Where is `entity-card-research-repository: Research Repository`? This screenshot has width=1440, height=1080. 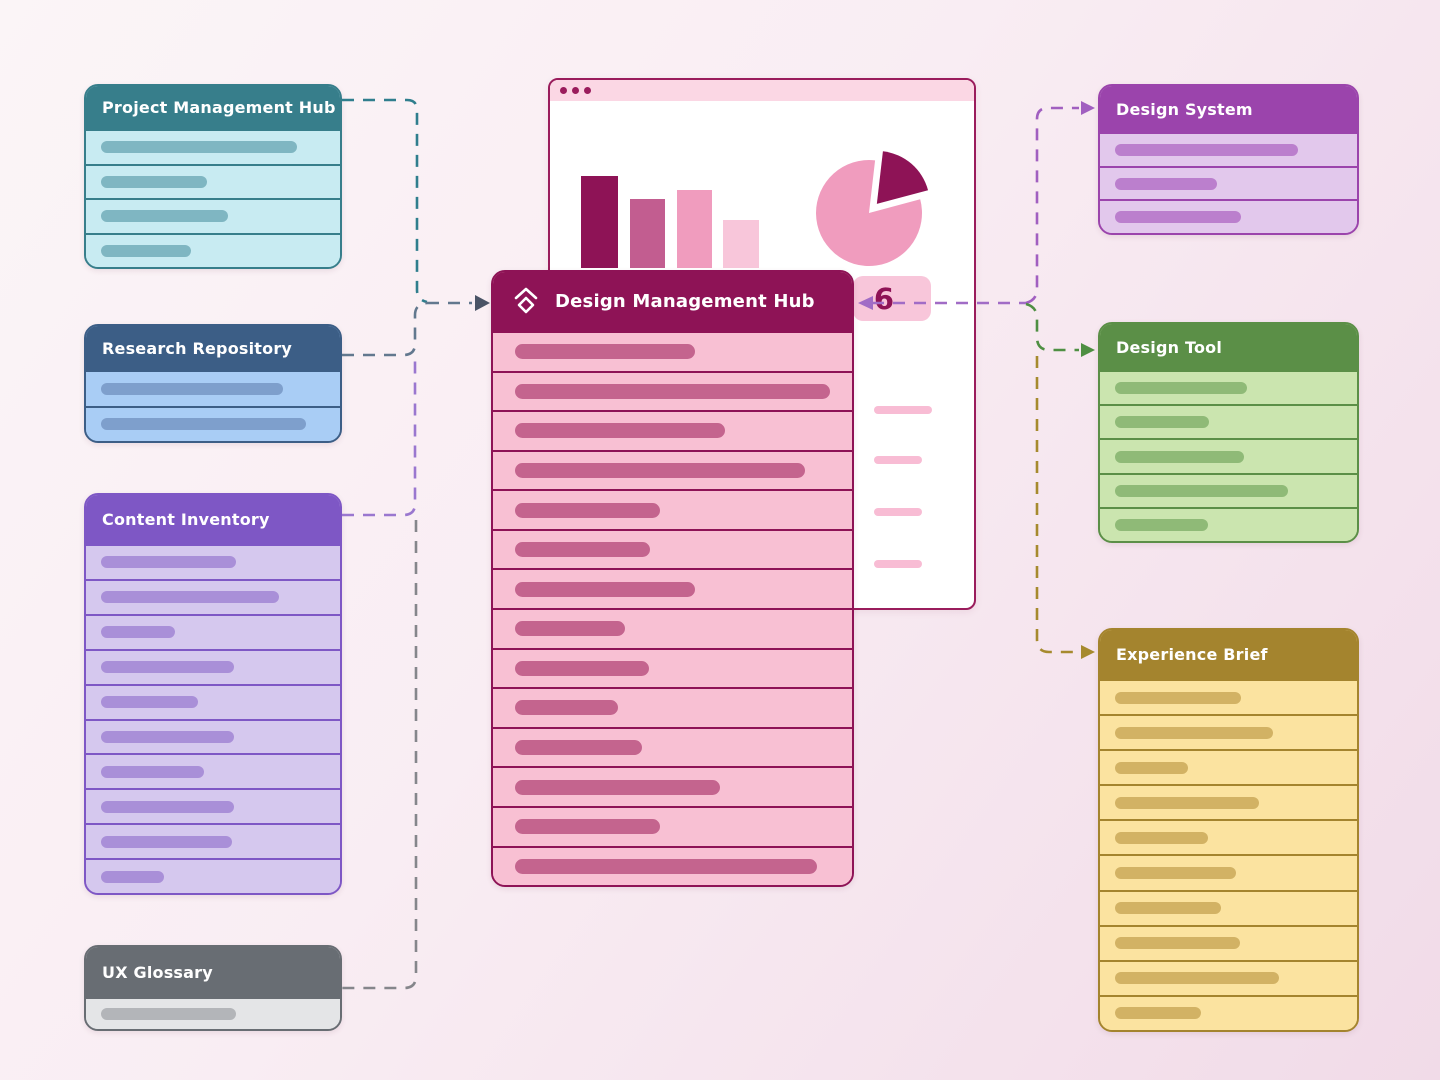 entity-card-research-repository: Research Repository is located at coordinates (213, 383).